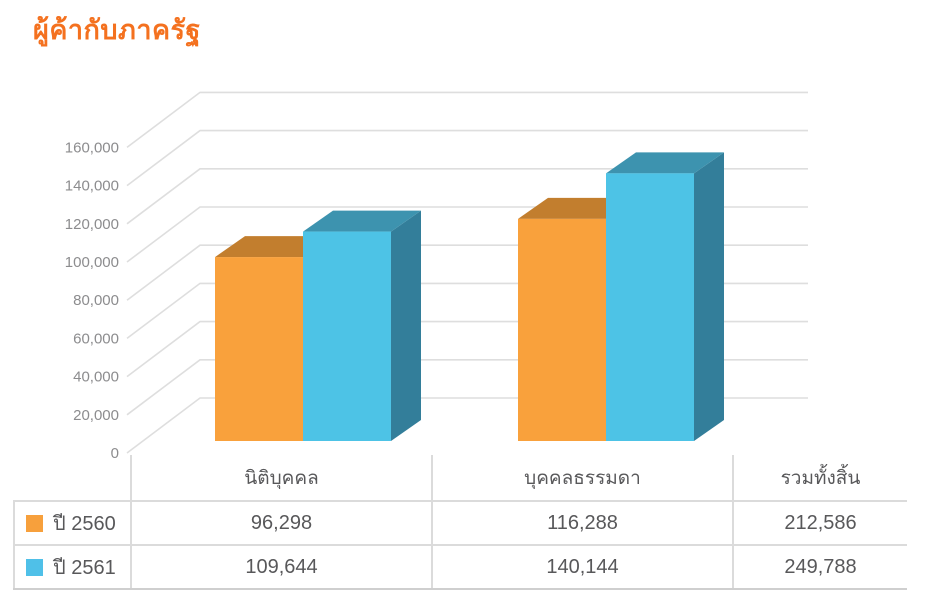 This screenshot has width=930, height=601. Describe the element at coordinates (117, 30) in the screenshot. I see `chart-title: ผู้ค้ากับภาครัฐ` at that location.